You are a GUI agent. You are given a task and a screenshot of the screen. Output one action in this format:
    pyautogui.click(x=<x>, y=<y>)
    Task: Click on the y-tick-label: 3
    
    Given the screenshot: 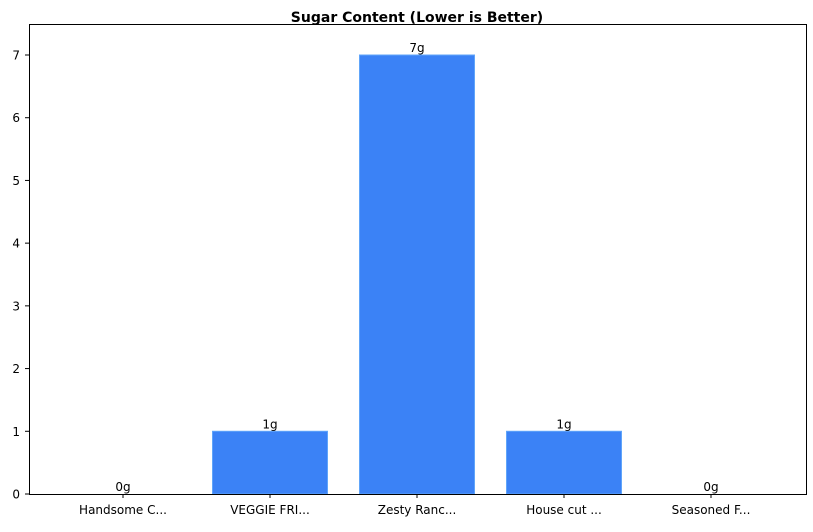 What is the action you would take?
    pyautogui.click(x=16, y=306)
    